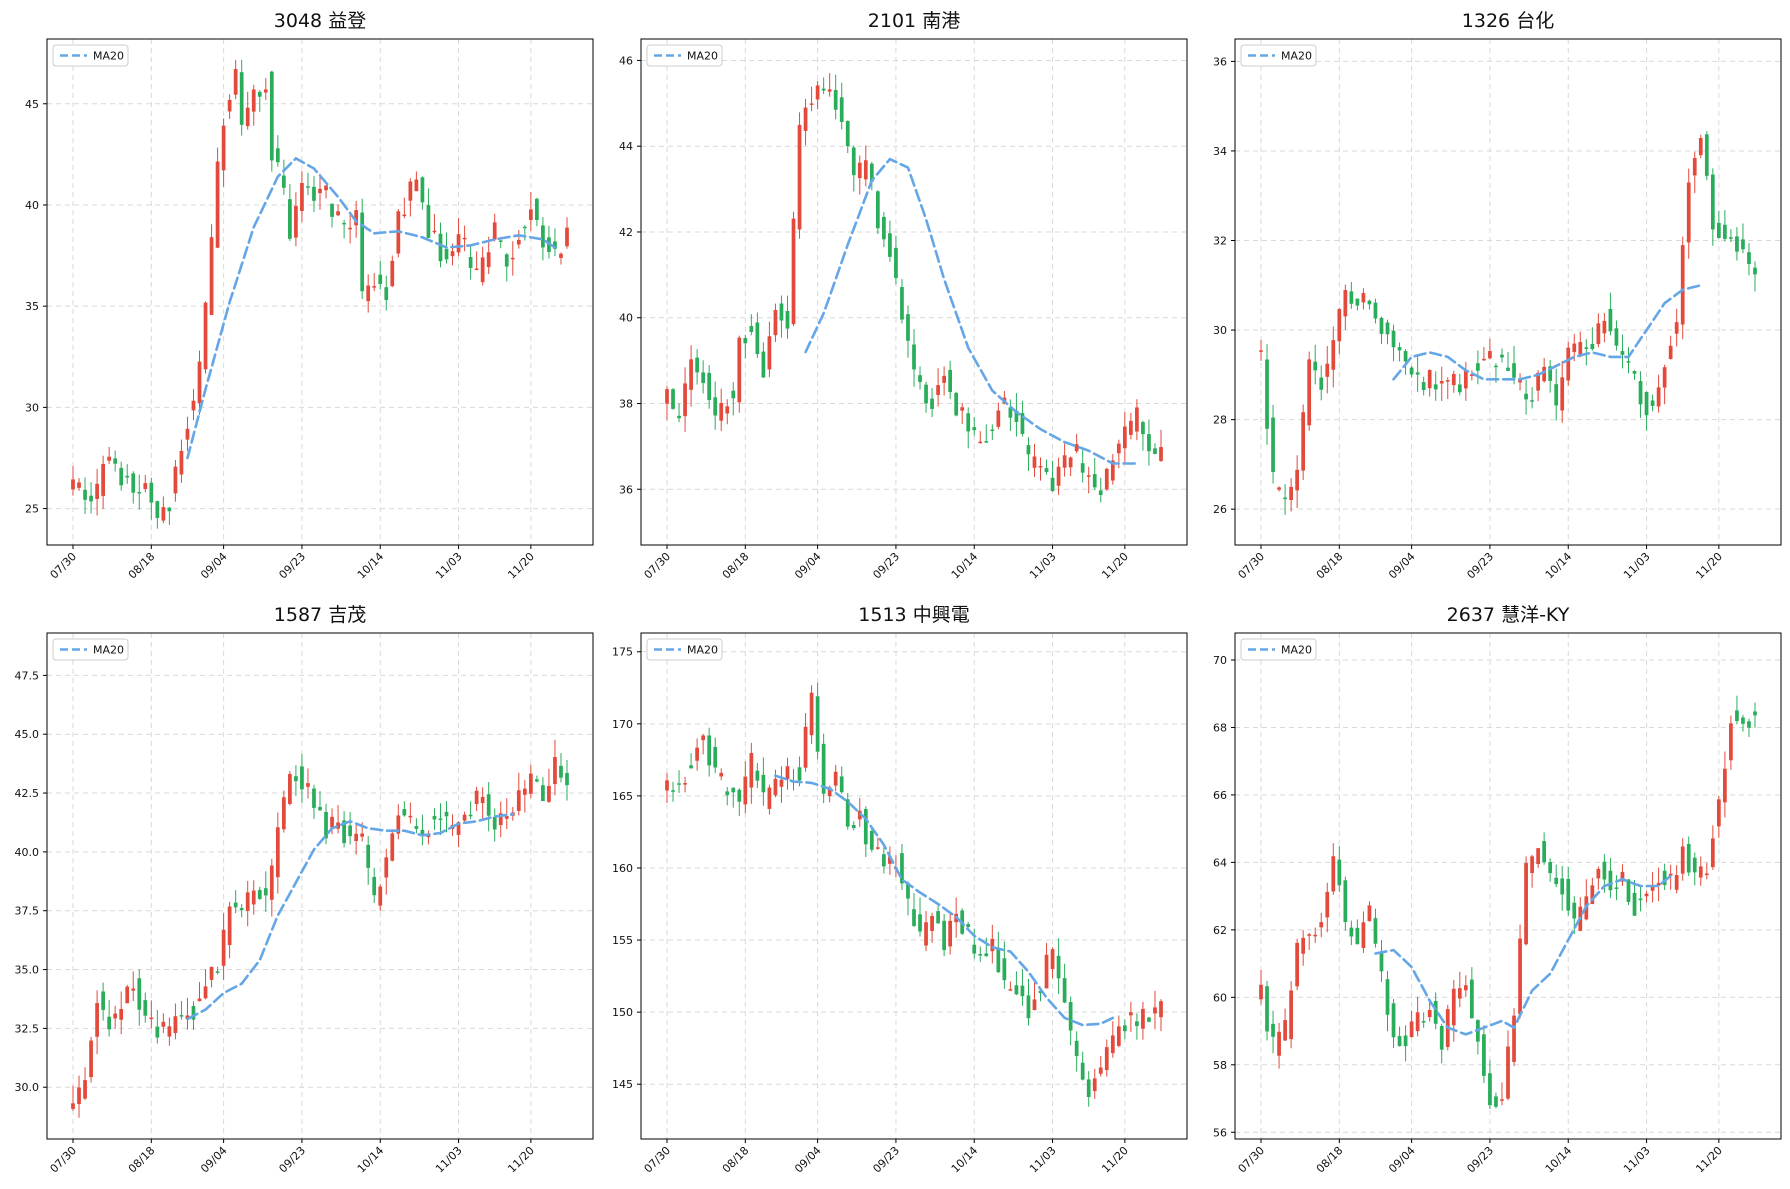 The image size is (1790, 1189). What do you see at coordinates (914, 886) in the screenshot?
I see `plot-frame` at bounding box center [914, 886].